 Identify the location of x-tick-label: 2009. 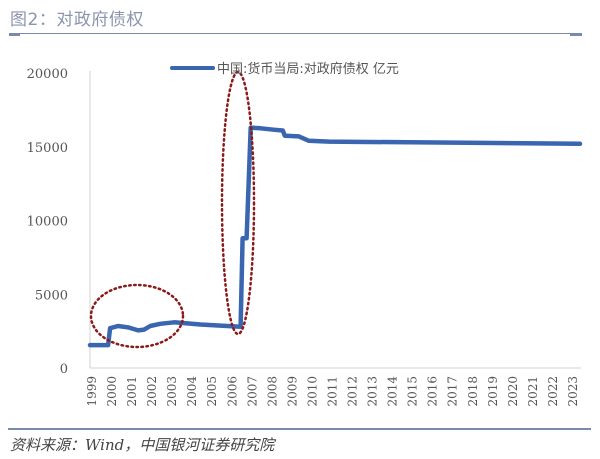
(292, 391).